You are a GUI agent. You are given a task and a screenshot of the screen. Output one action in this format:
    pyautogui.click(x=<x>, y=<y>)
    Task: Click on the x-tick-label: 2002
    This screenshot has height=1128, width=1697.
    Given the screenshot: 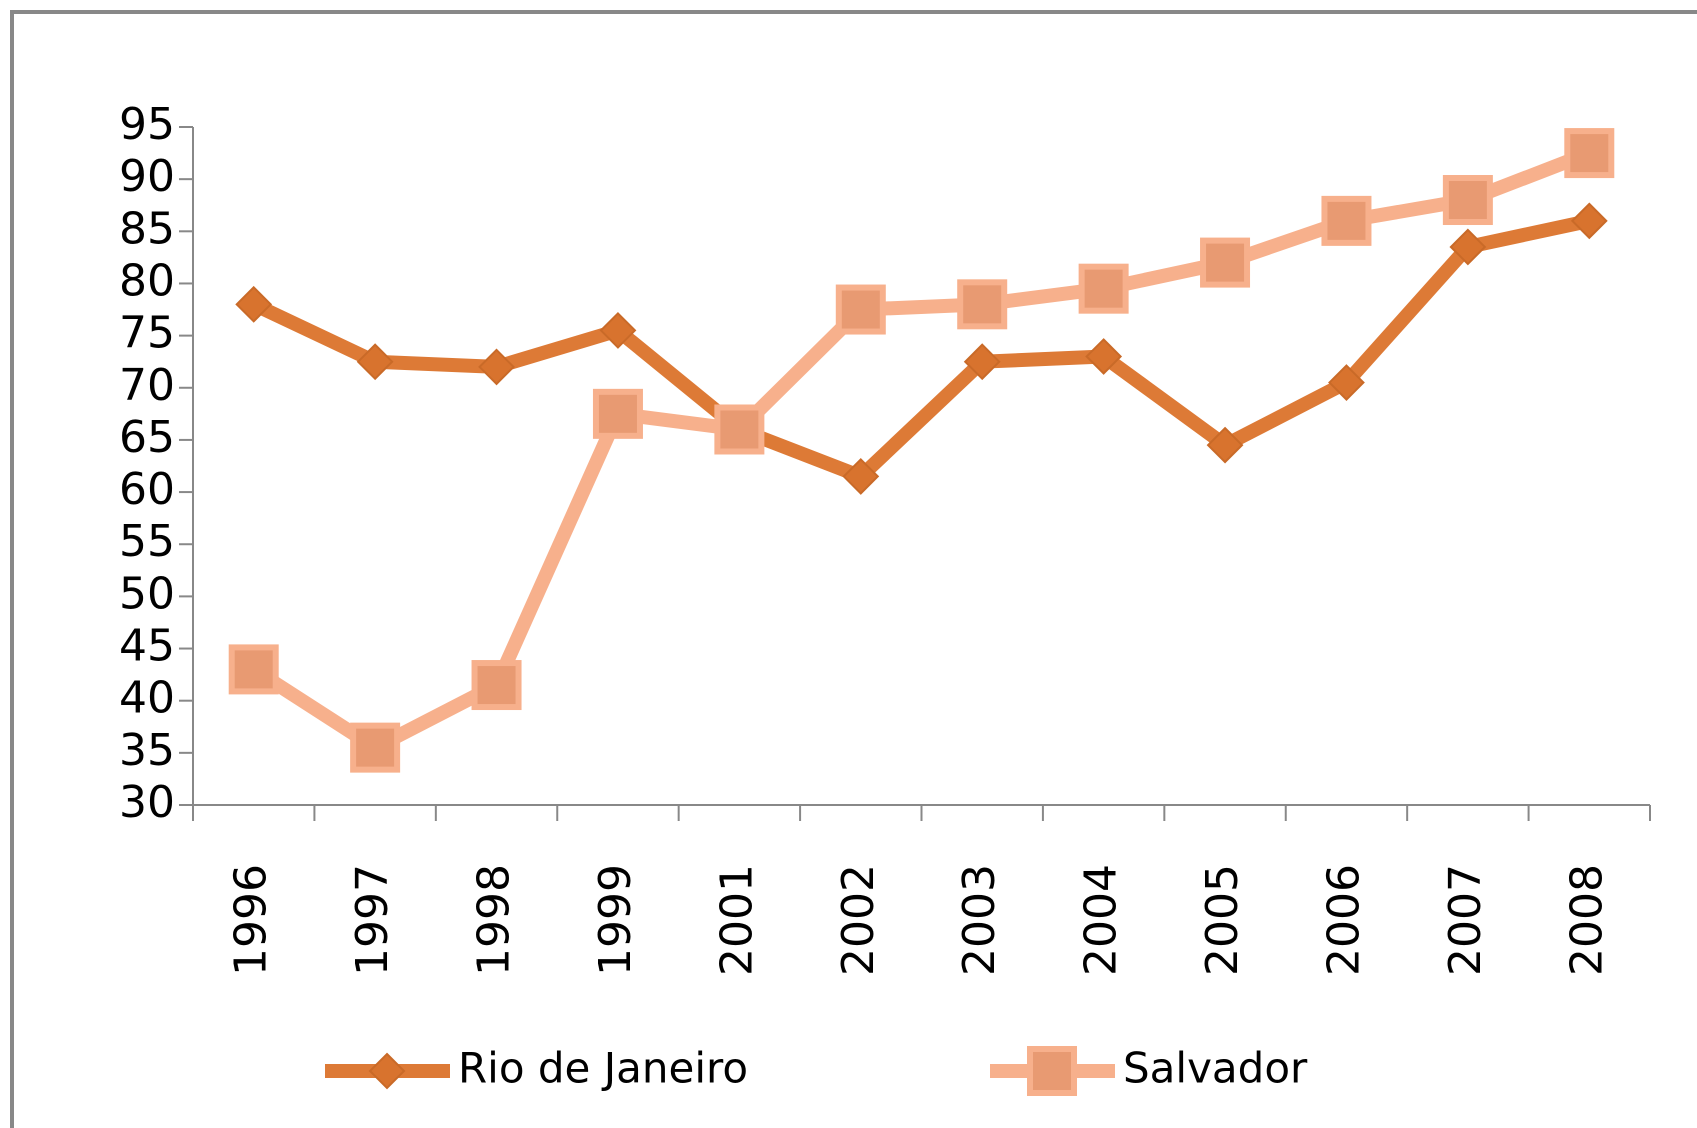 What is the action you would take?
    pyautogui.click(x=858, y=920)
    